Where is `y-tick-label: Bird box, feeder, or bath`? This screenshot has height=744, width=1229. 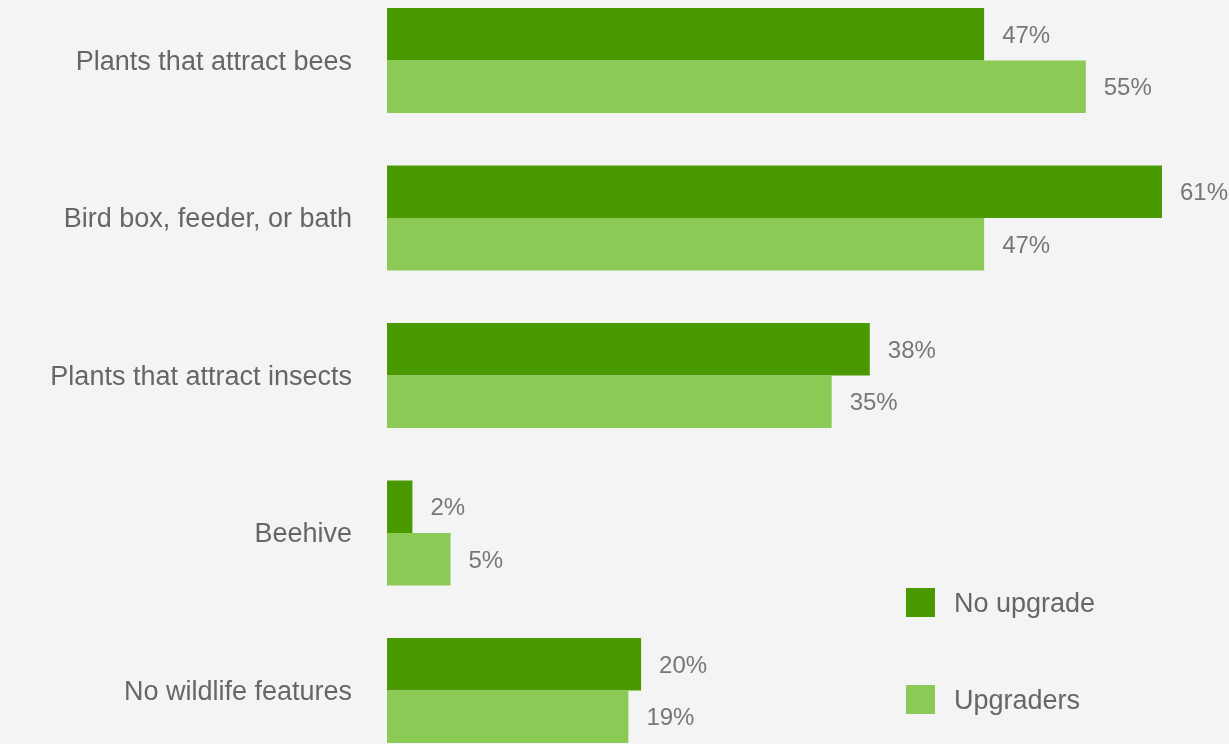 y-tick-label: Bird box, feeder, or bath is located at coordinates (207, 218).